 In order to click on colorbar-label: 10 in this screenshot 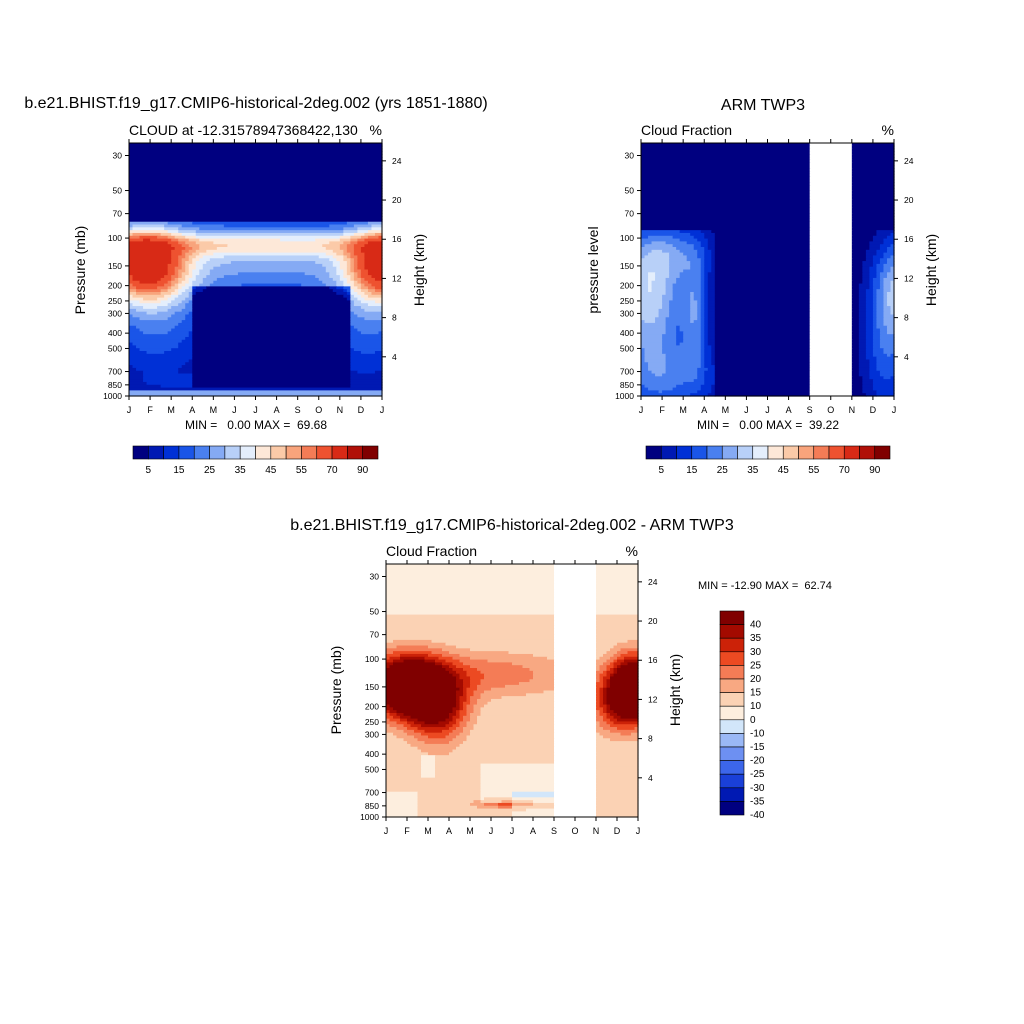, I will do `click(756, 706)`.